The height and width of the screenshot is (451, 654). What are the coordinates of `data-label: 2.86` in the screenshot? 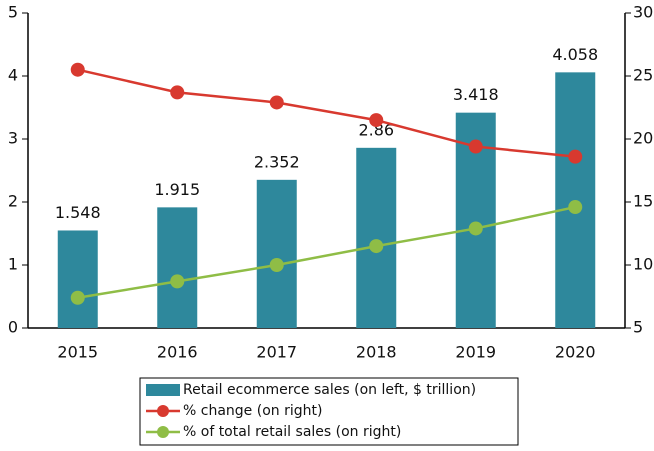 It's located at (376, 129).